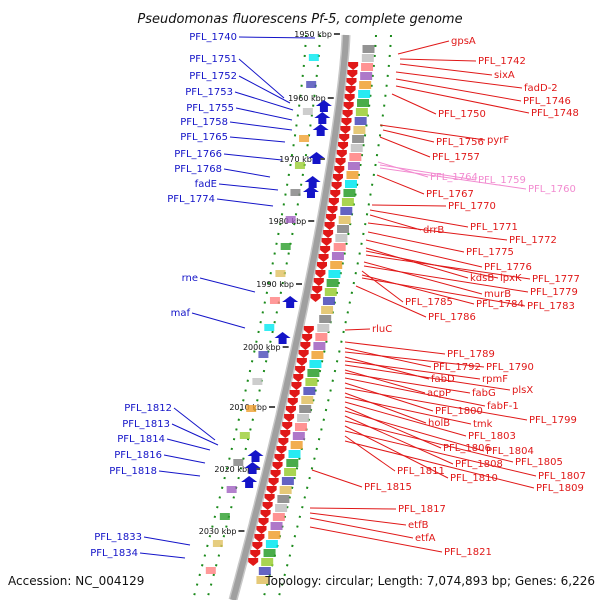 This screenshot has height=600, width=600. I want to click on gene-label-etfa: etfA, so click(425, 538).